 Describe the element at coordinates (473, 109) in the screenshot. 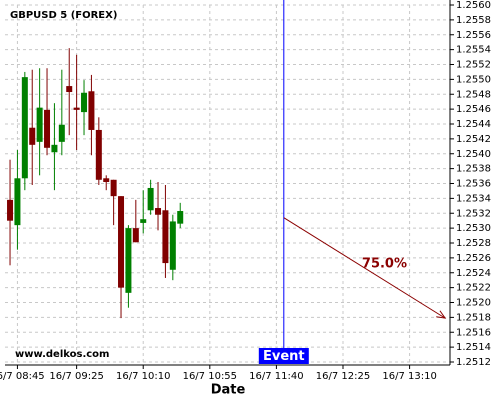

I see `y-tick-label: 1.2546` at that location.